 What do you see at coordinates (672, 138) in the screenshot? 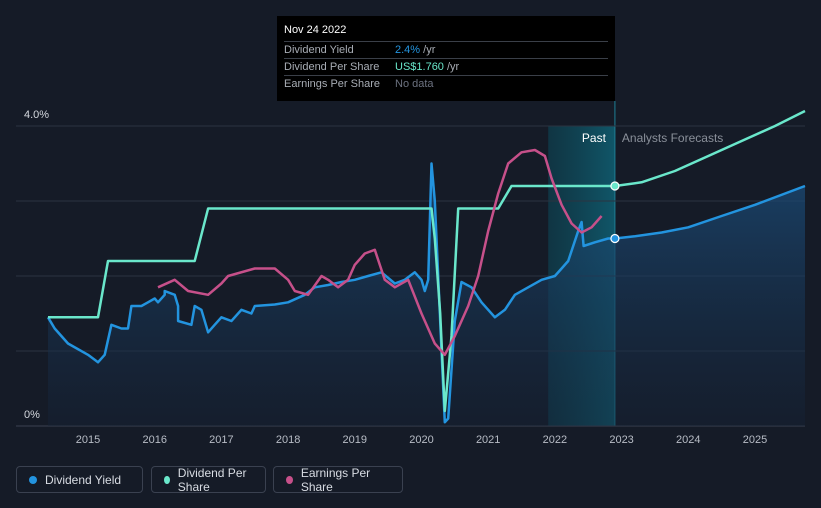
I see `forecast-label: Analysts Forecasts` at bounding box center [672, 138].